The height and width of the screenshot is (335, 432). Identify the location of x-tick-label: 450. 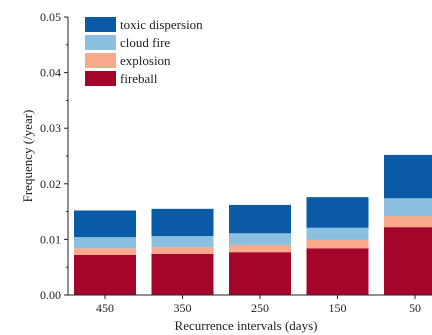
(105, 308).